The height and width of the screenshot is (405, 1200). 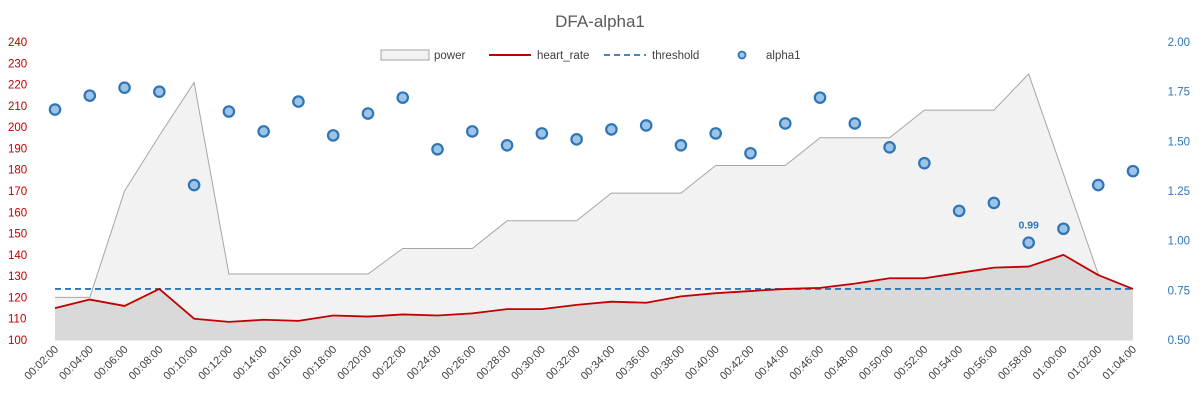 What do you see at coordinates (41, 363) in the screenshot?
I see `x-tick-label: 00:02:00` at bounding box center [41, 363].